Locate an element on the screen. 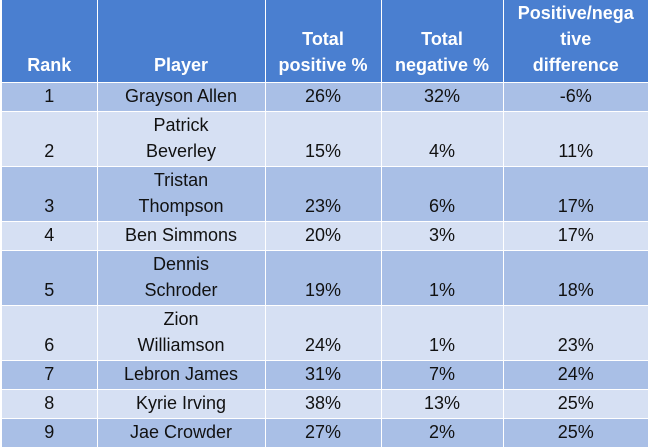 The width and height of the screenshot is (650, 448). player-name-line: Dennis is located at coordinates (181, 264).